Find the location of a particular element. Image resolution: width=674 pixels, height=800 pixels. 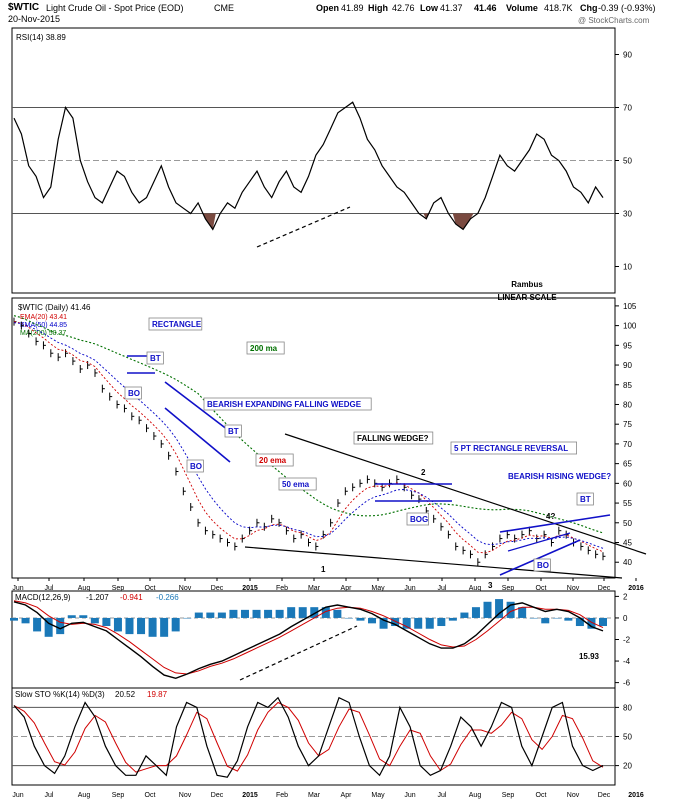

falling-wedge-upper is located at coordinates (465, 494).